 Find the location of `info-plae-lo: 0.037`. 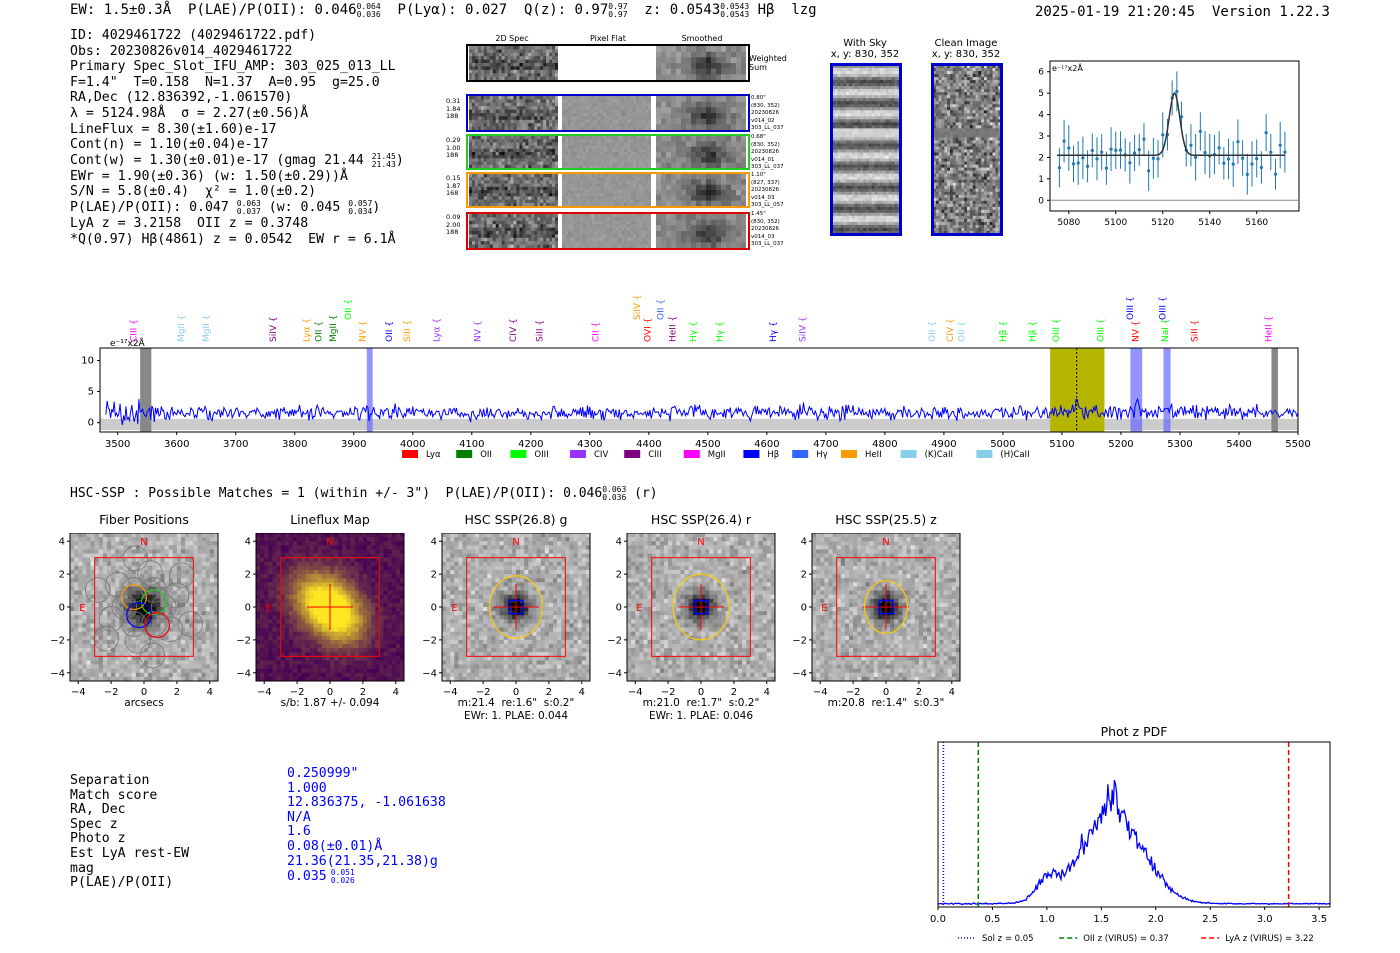

info-plae-lo: 0.037 is located at coordinates (248, 211).